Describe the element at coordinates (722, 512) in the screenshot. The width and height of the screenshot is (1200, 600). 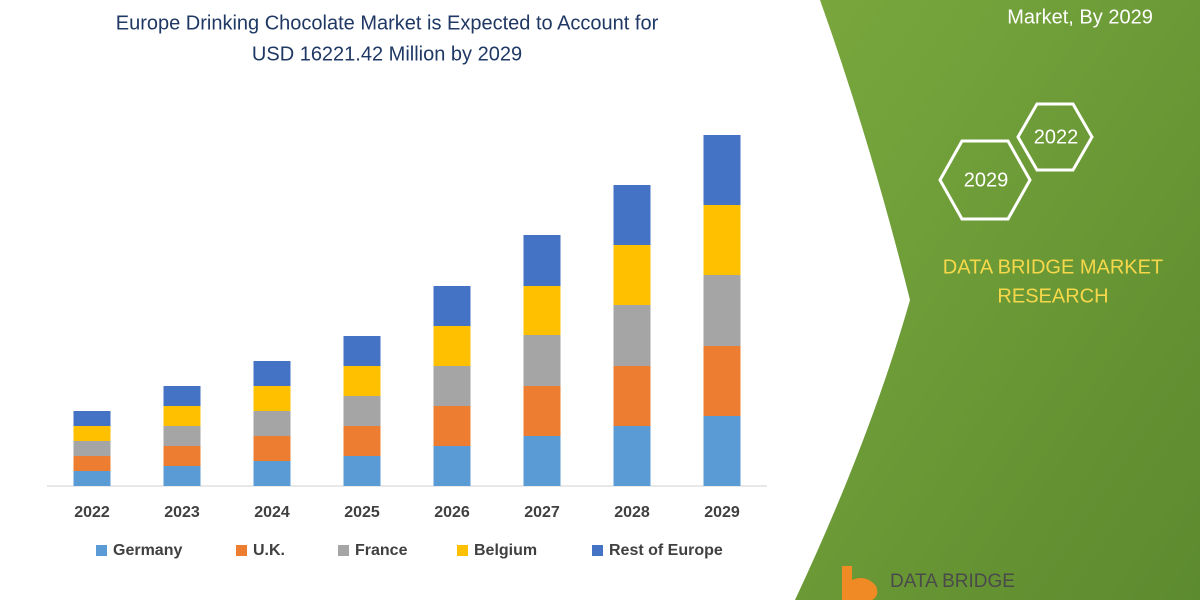
I see `x-tick-label: 2029` at that location.